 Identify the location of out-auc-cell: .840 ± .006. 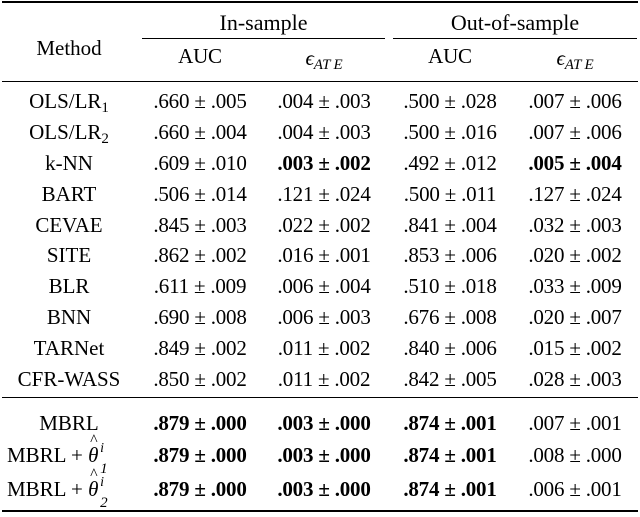
(450, 348).